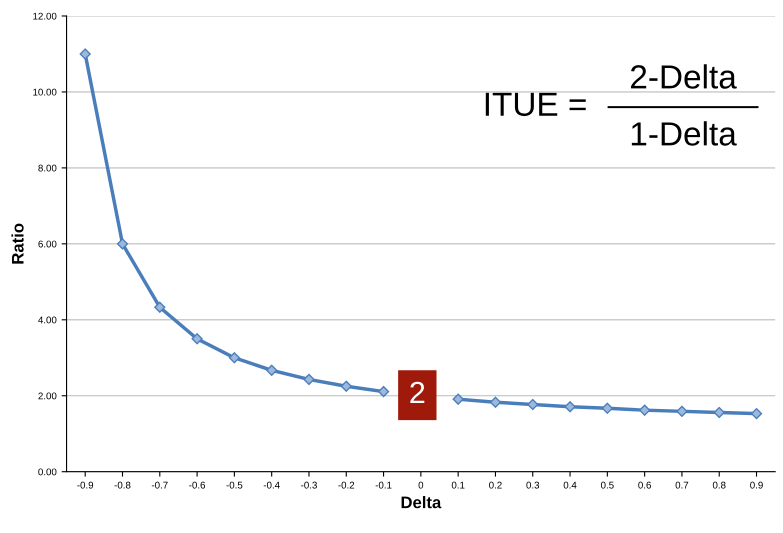 The width and height of the screenshot is (783, 533). What do you see at coordinates (17, 244) in the screenshot?
I see `y-axis-title: Ratio` at bounding box center [17, 244].